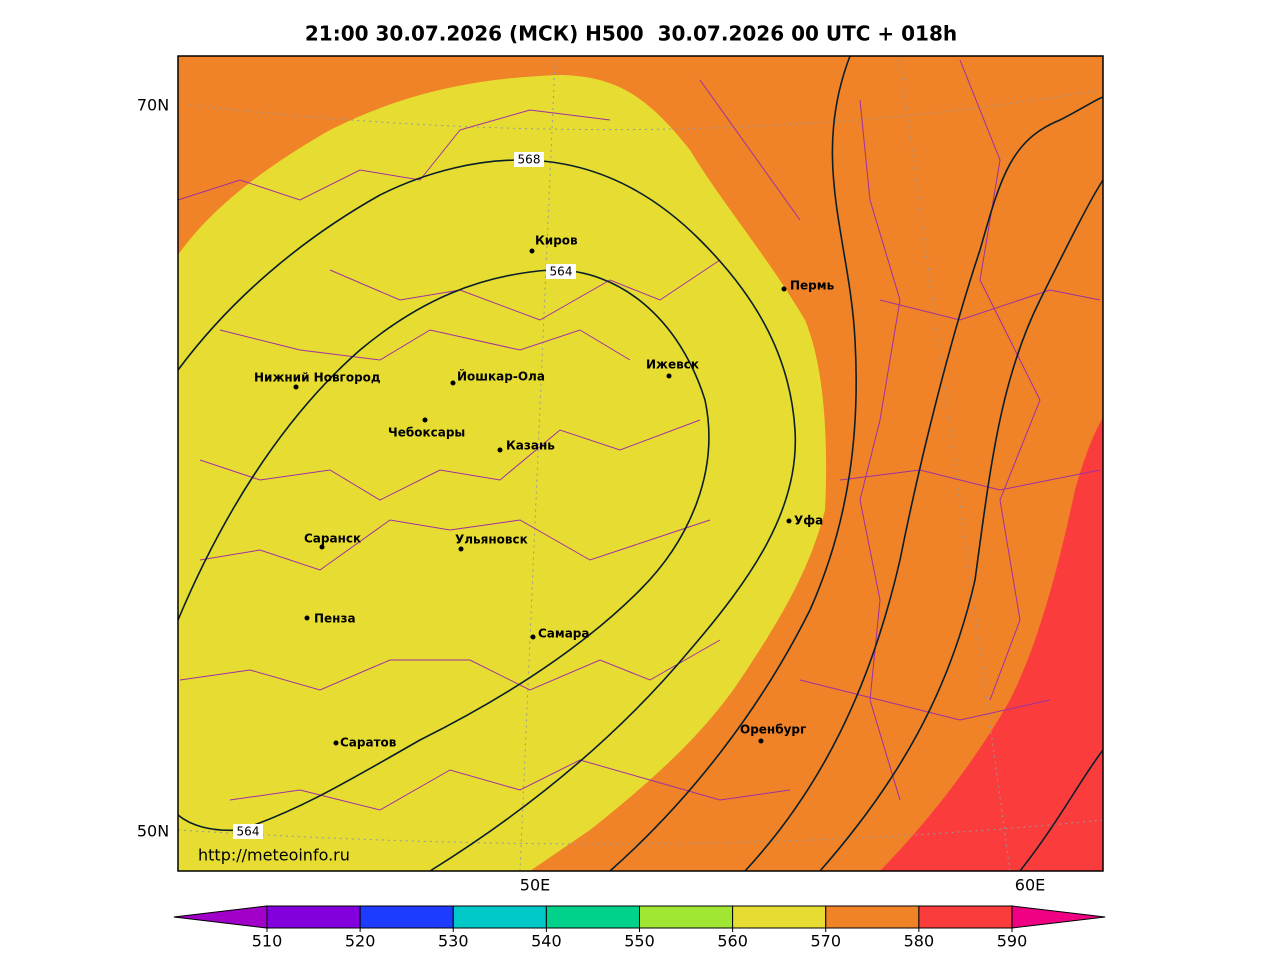  Describe the element at coordinates (153, 831) in the screenshot. I see `lat-label: 50N` at that location.